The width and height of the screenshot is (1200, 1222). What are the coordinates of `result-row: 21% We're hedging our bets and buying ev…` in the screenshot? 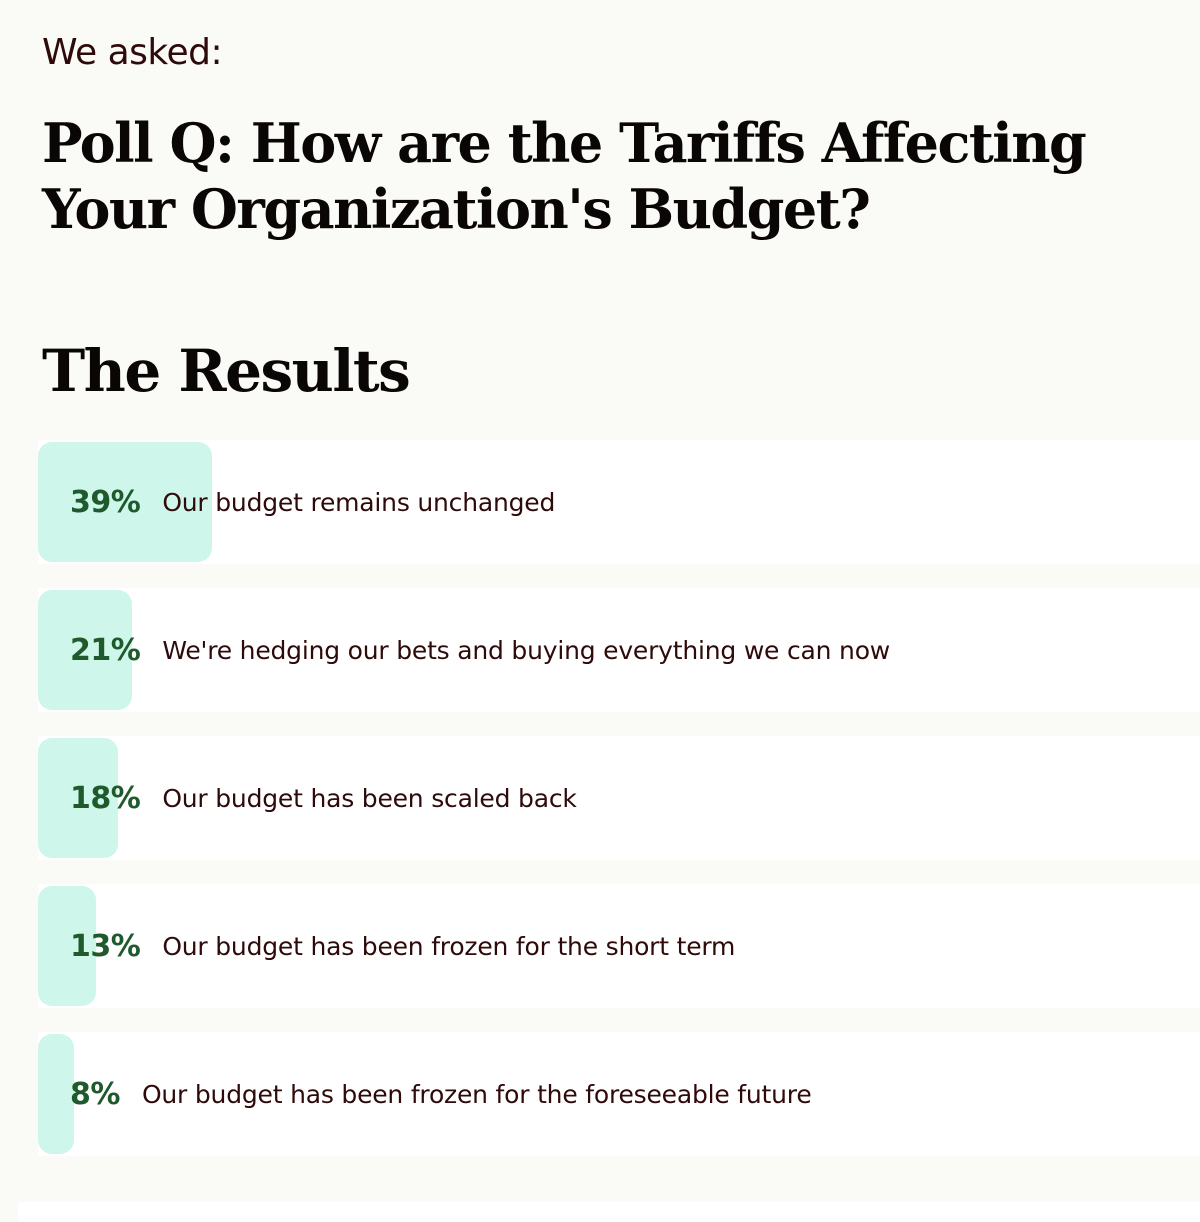 It's located at (619, 650).